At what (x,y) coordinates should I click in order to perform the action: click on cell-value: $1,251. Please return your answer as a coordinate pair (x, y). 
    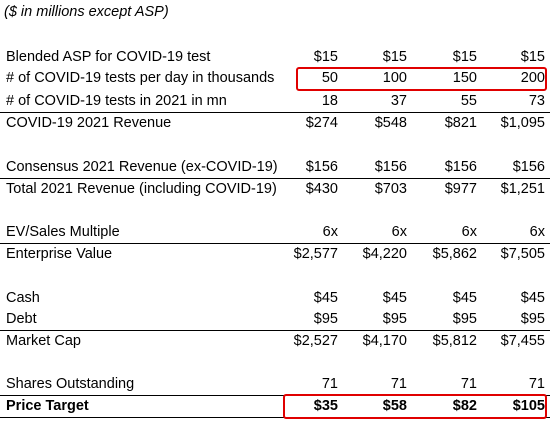
    Looking at the image, I should click on (522, 189).